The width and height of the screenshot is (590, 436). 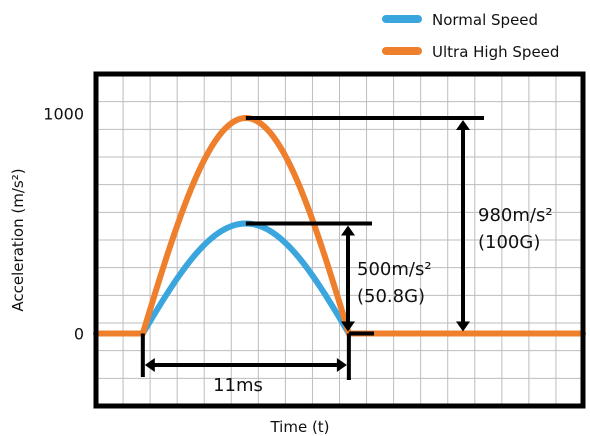 I want to click on legend-label-ultra: Ultra High Speed, so click(x=495, y=52).